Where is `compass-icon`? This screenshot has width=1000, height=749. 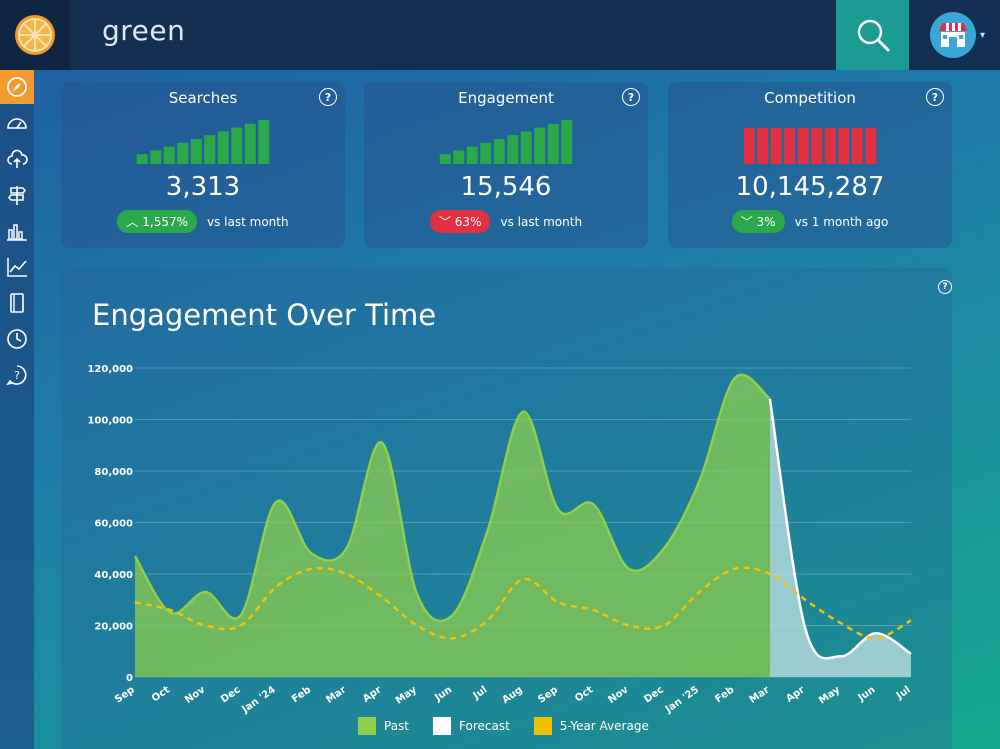
compass-icon is located at coordinates (17, 87).